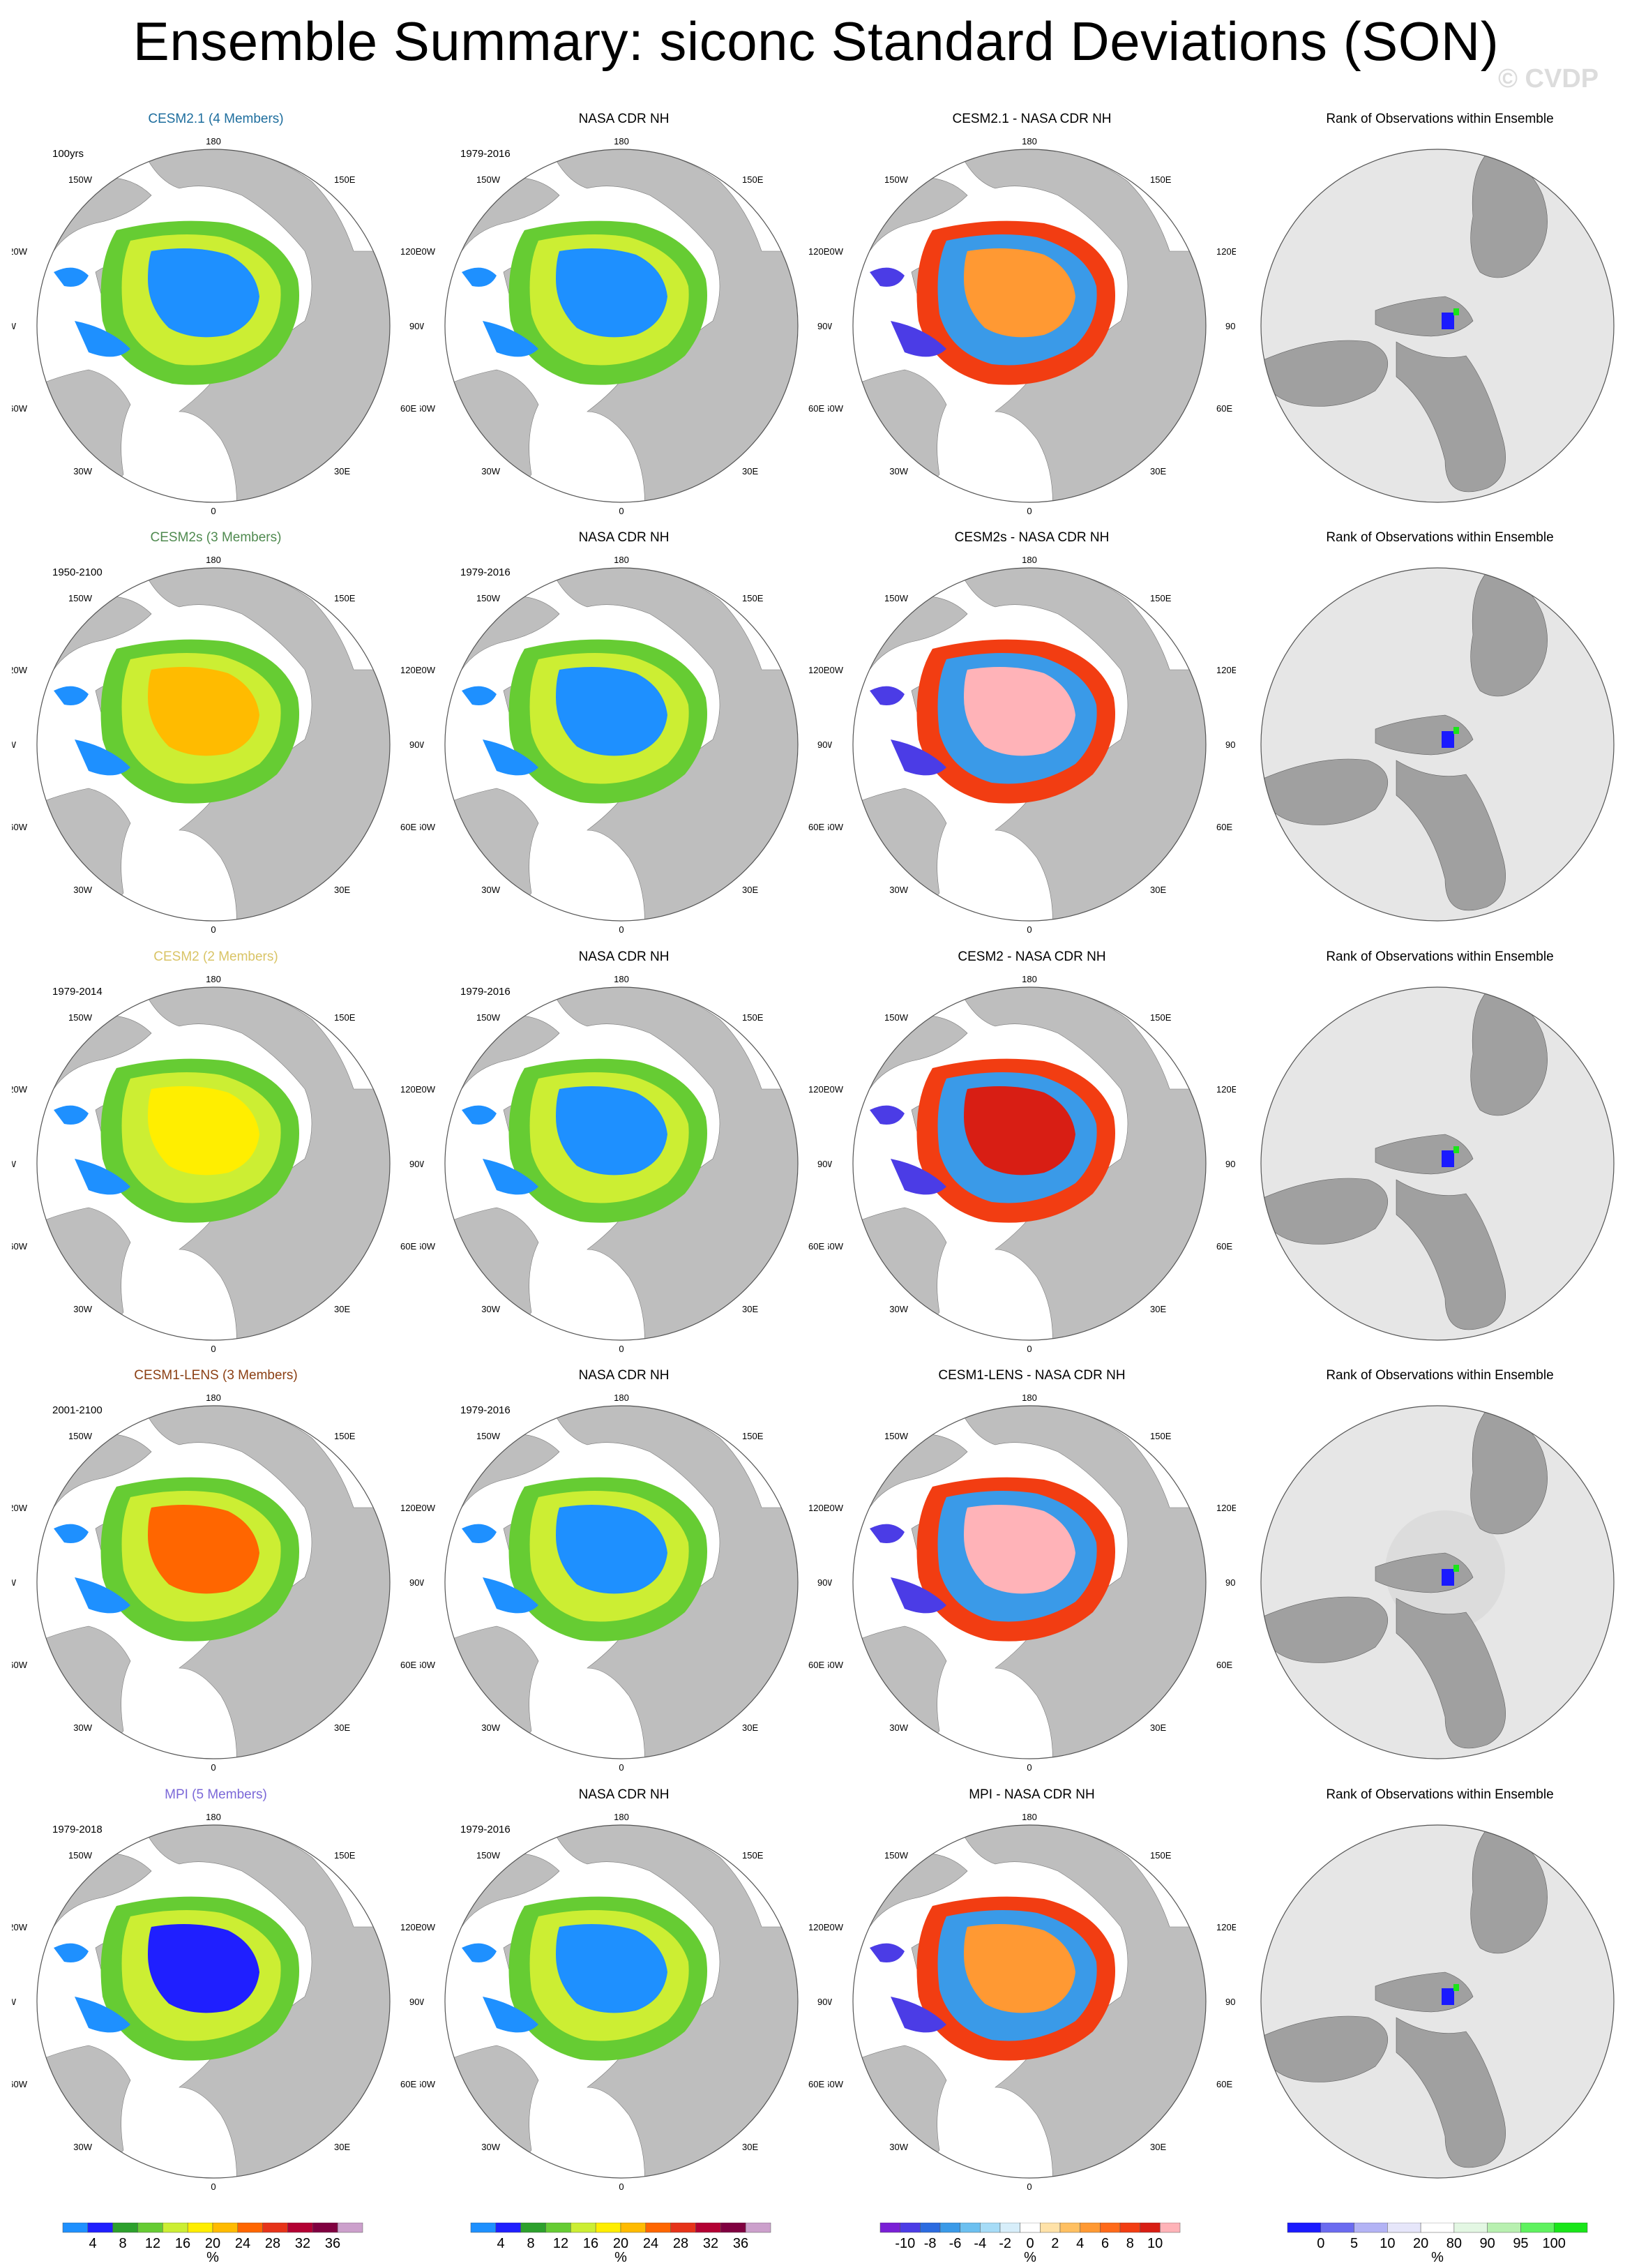  I want to click on colorbar-unit: %, so click(620, 2257).